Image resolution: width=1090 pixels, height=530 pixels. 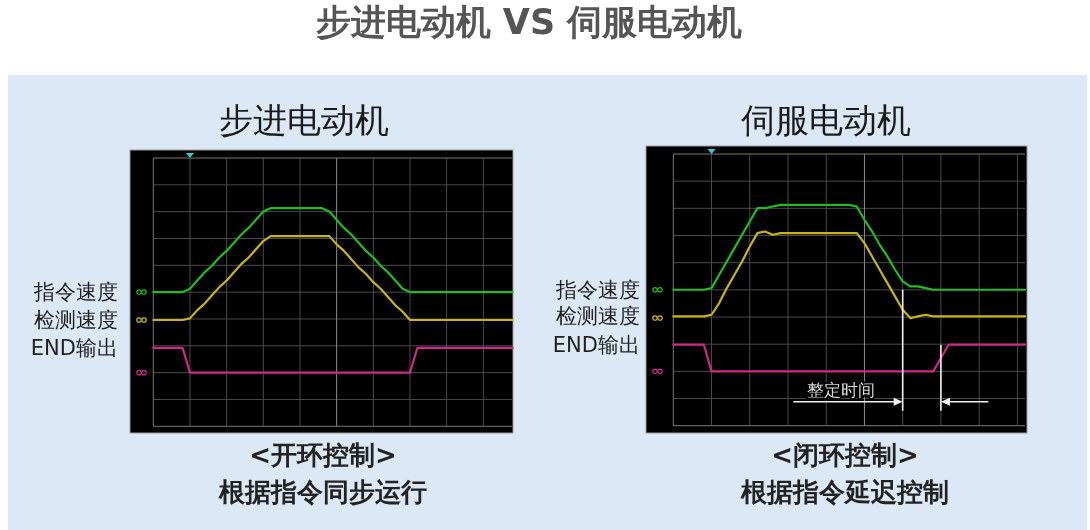 What do you see at coordinates (322, 492) in the screenshot?
I see `text: 根据指令同步运行` at bounding box center [322, 492].